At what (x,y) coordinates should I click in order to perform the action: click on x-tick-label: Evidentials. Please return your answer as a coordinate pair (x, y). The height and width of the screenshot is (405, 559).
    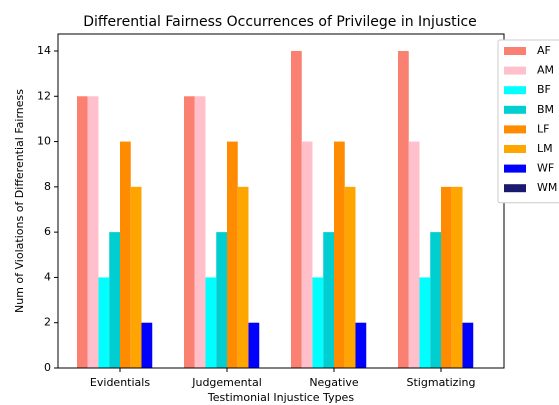
    Looking at the image, I should click on (120, 382).